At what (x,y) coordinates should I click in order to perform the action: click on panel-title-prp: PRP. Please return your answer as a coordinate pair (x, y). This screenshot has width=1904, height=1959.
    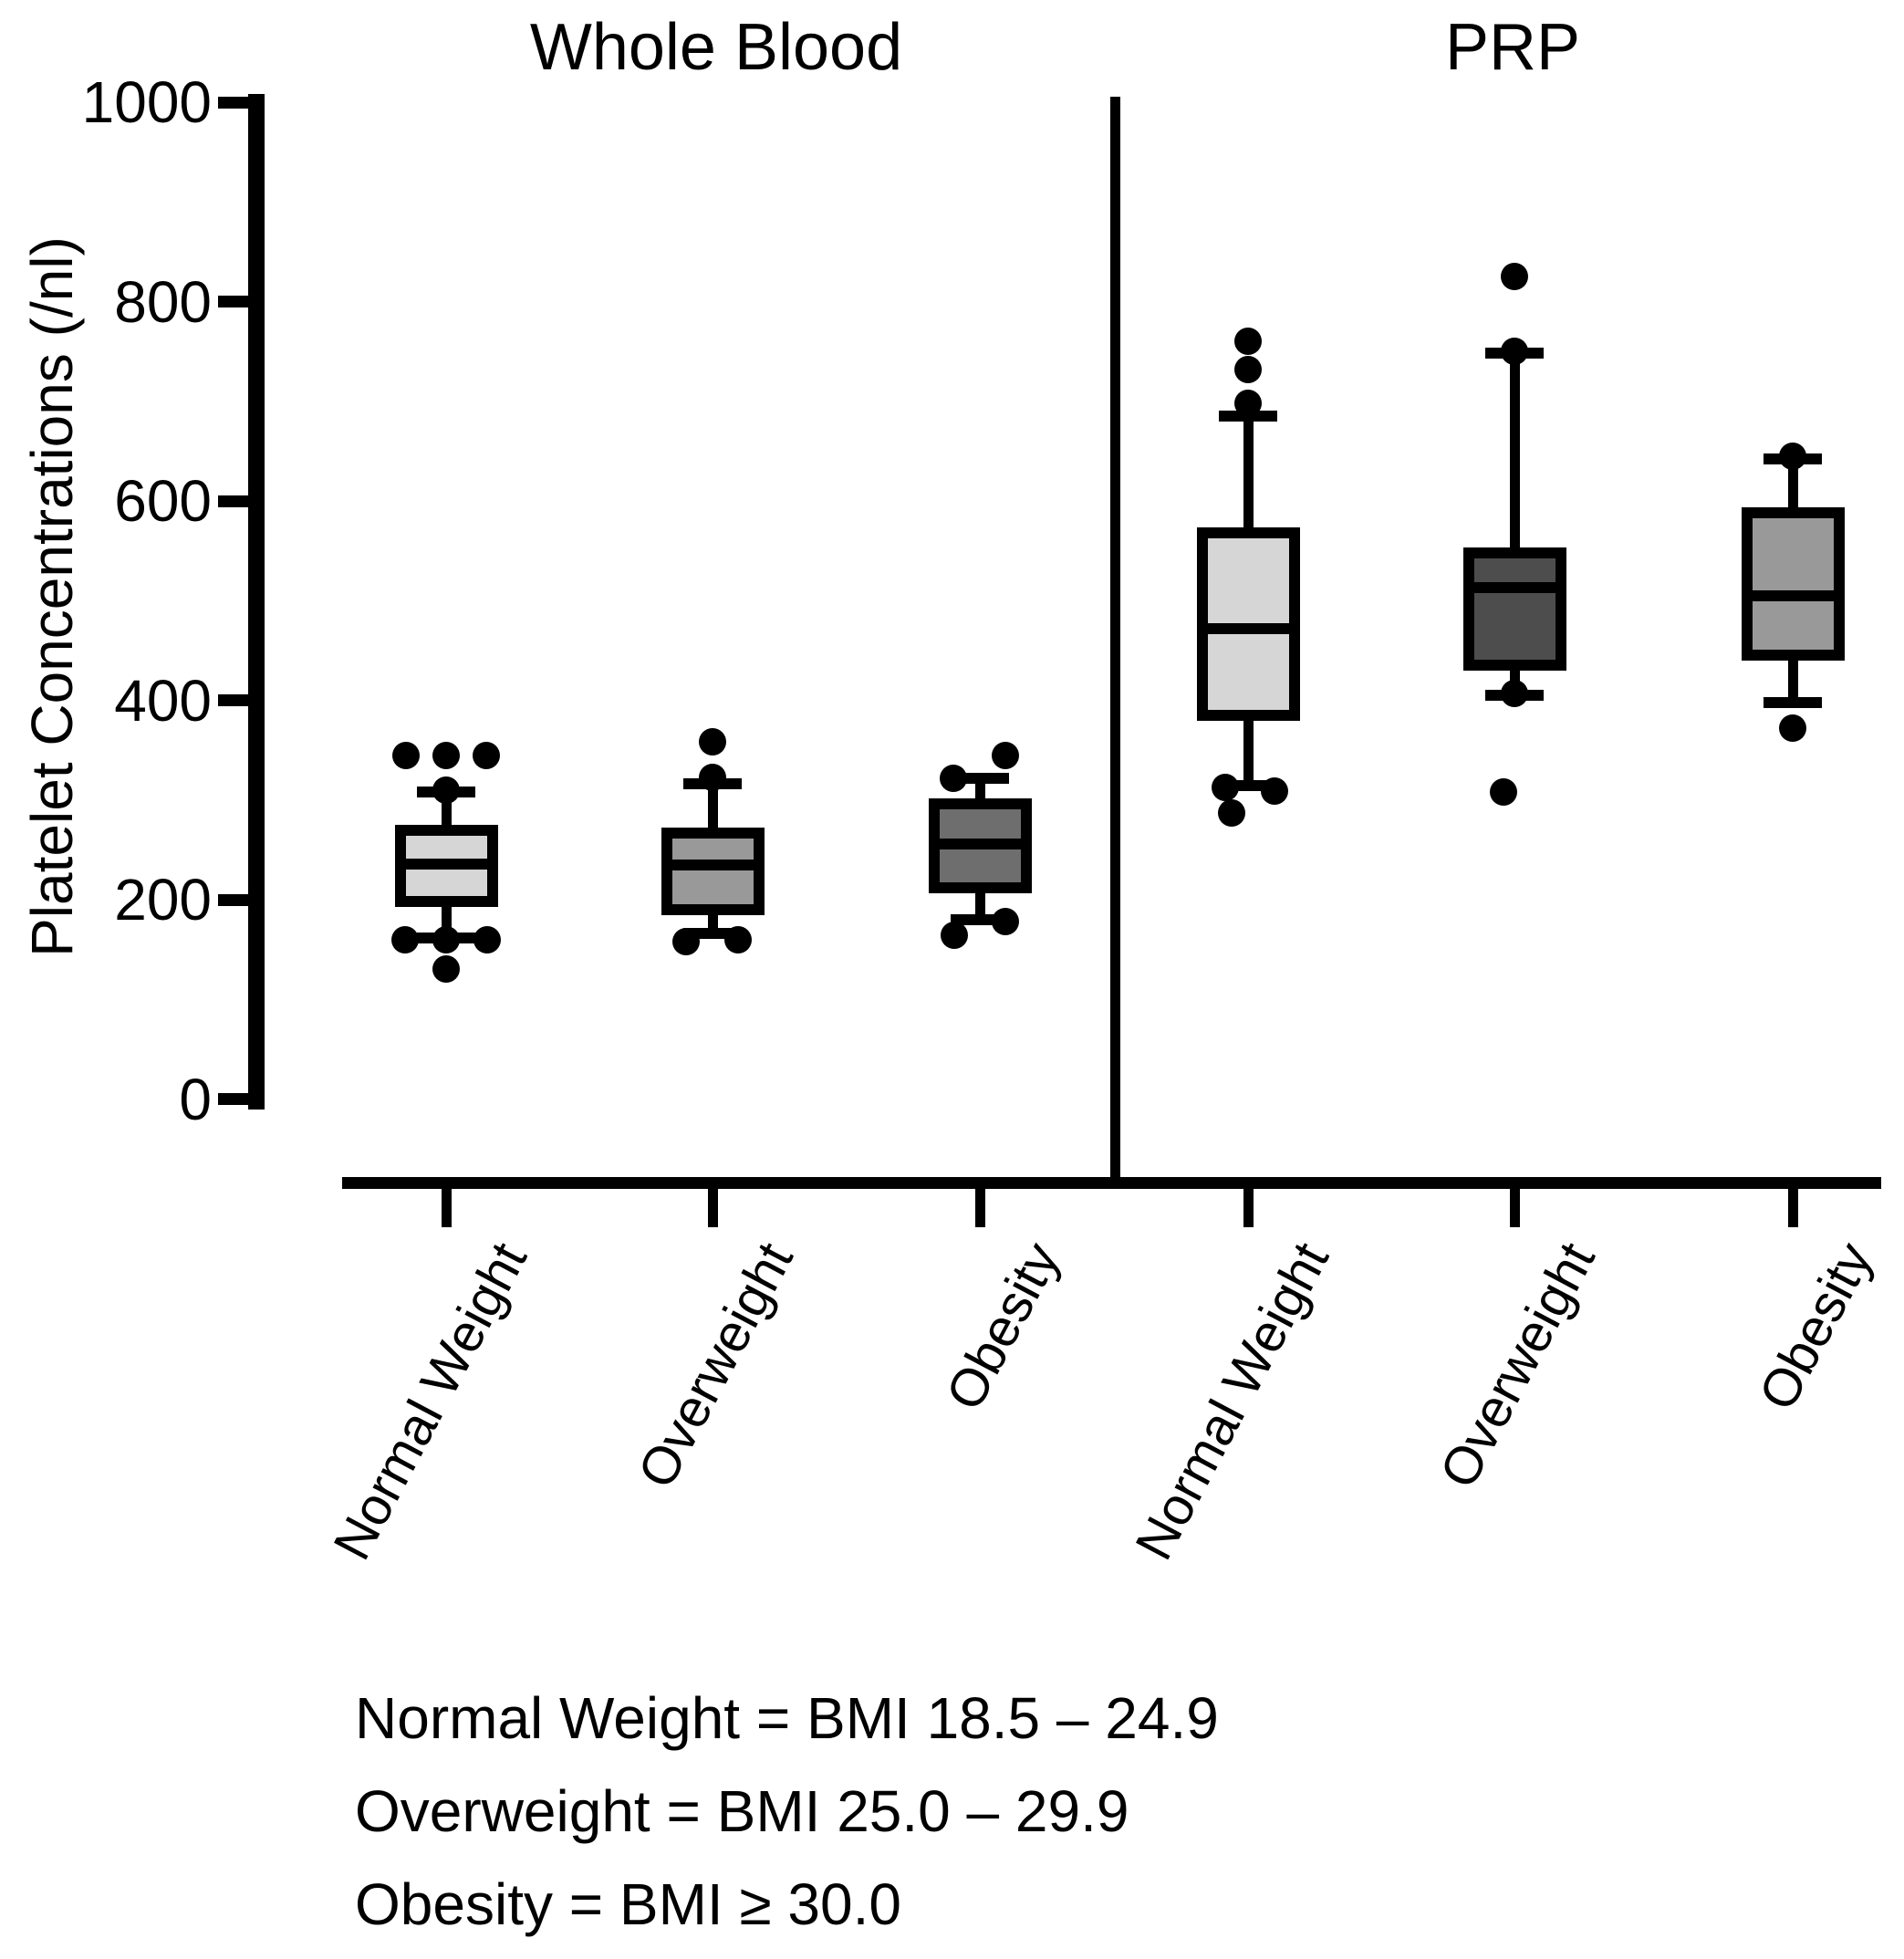
    Looking at the image, I should click on (1513, 47).